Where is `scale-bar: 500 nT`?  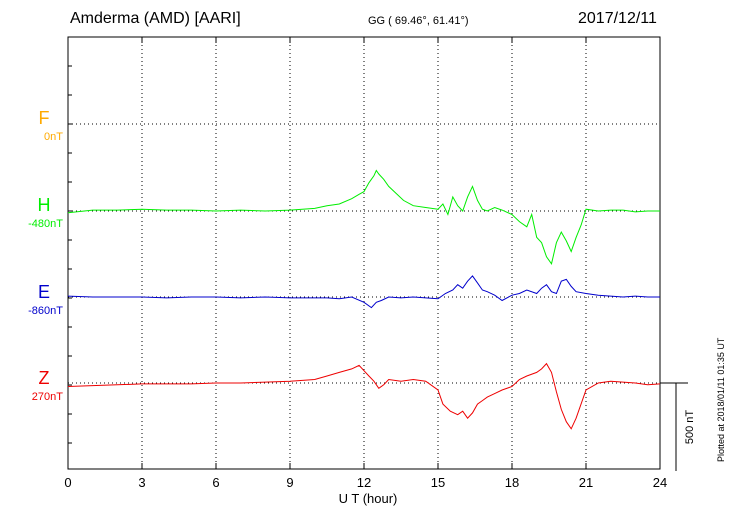 scale-bar: 500 nT is located at coordinates (678, 426).